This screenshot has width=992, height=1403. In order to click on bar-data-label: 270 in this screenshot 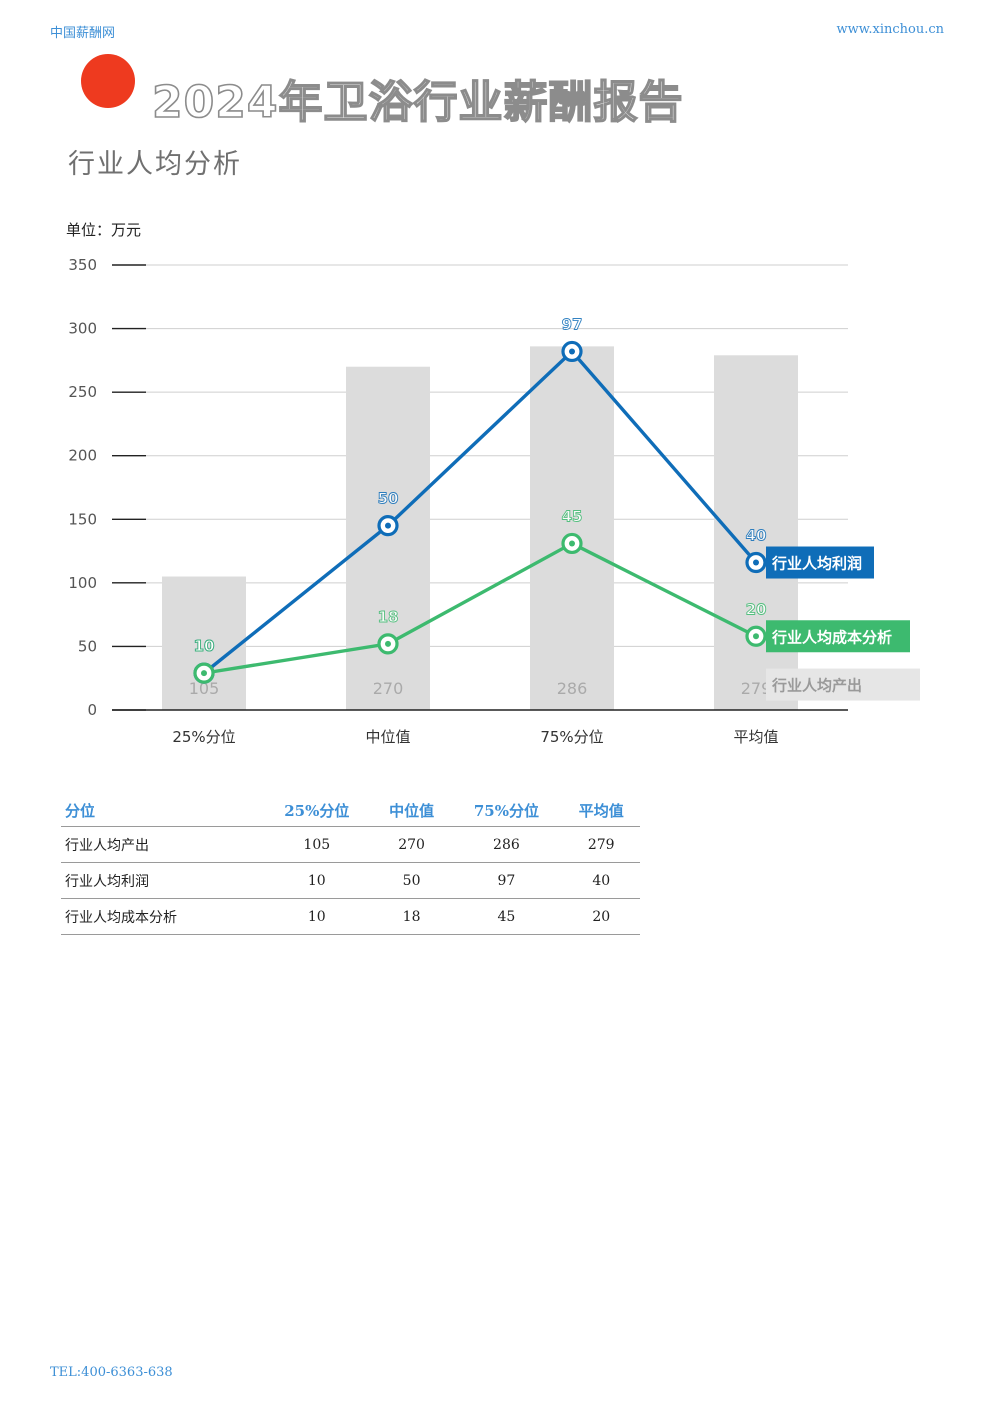, I will do `click(388, 688)`.